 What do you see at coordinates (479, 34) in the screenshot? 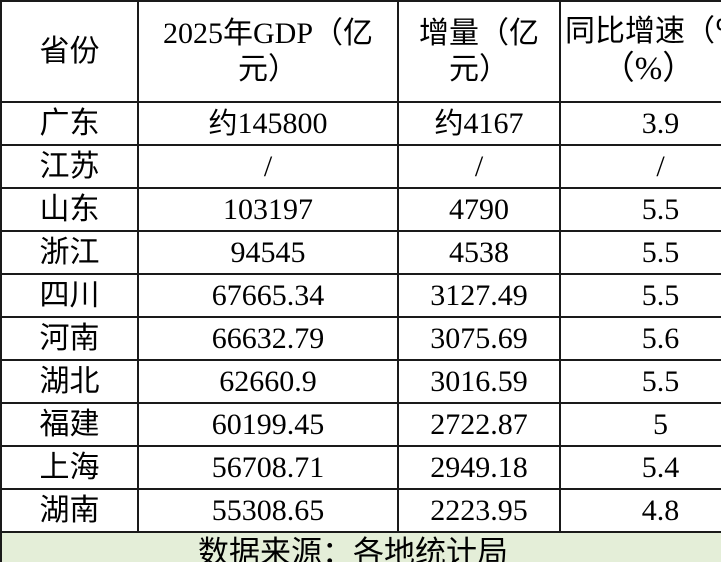
I see `column-header-delta-line1: 增量（亿` at bounding box center [479, 34].